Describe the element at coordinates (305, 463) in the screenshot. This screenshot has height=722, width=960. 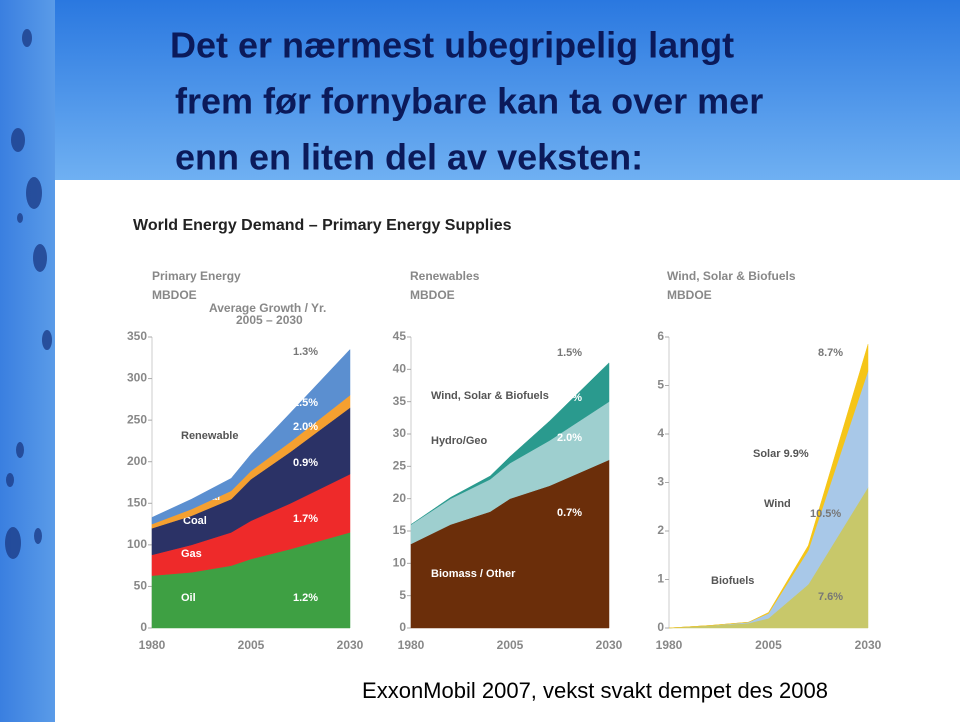
I see `growth-label: 0.9%` at that location.